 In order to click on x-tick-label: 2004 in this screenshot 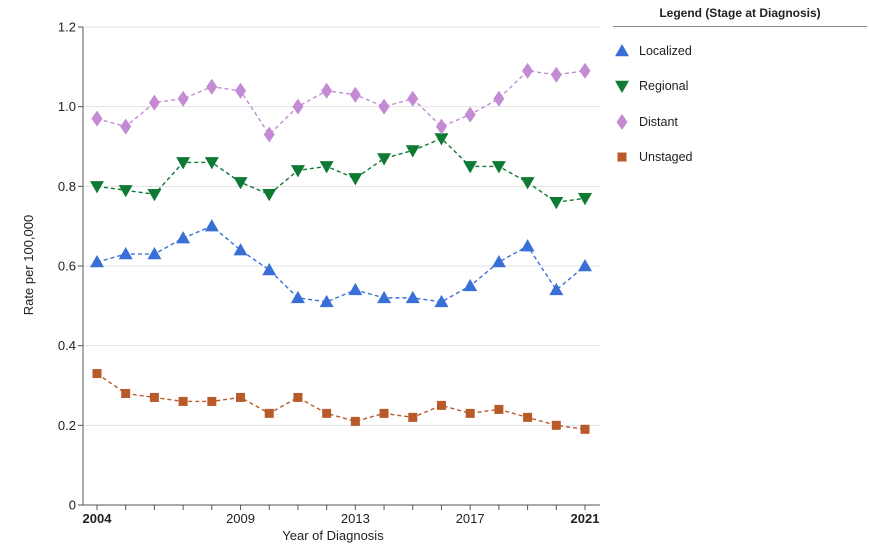, I will do `click(98, 518)`.